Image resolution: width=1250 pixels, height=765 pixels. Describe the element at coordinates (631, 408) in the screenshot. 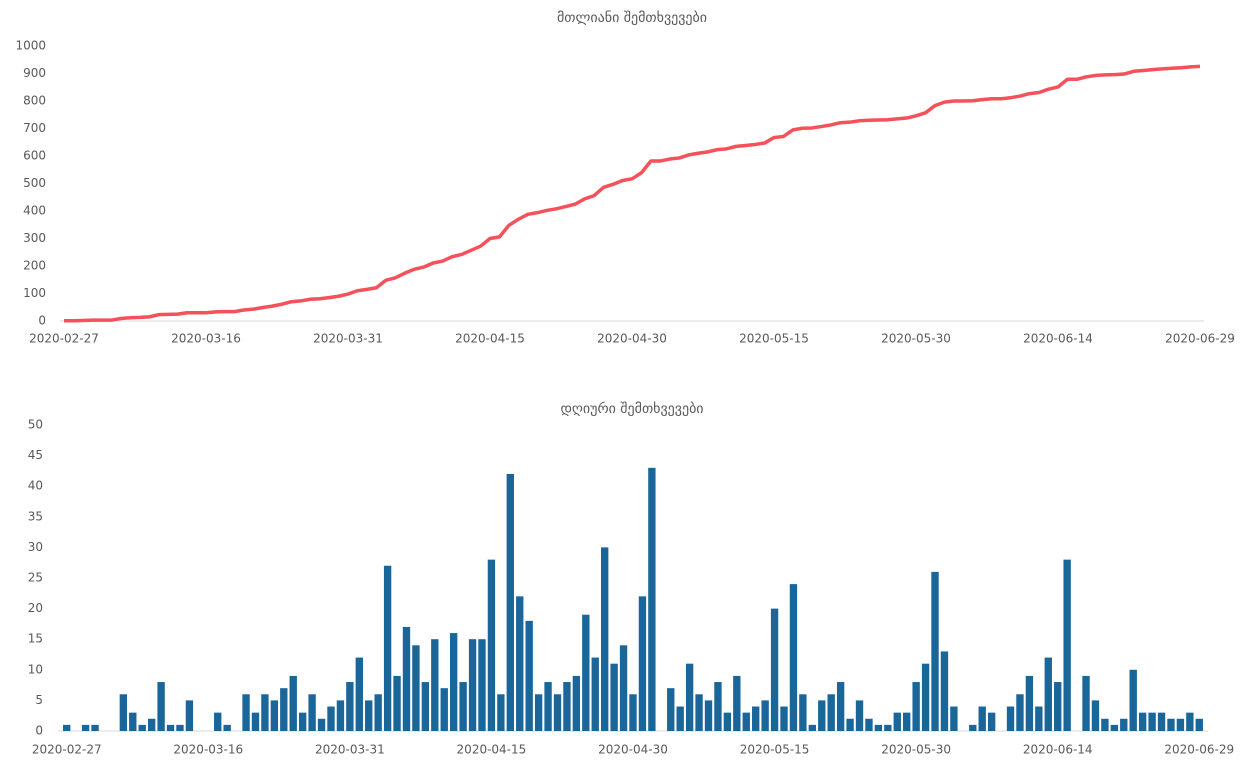

I see `chart-title: დღიური შემთხვევები` at that location.